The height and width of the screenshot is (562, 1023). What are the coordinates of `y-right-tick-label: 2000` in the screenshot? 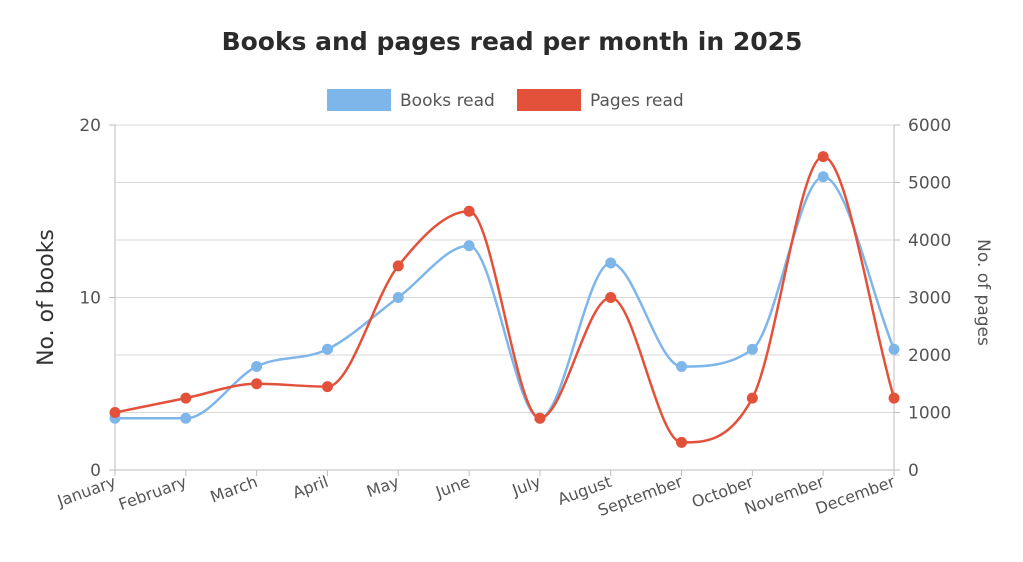 It's located at (929, 356).